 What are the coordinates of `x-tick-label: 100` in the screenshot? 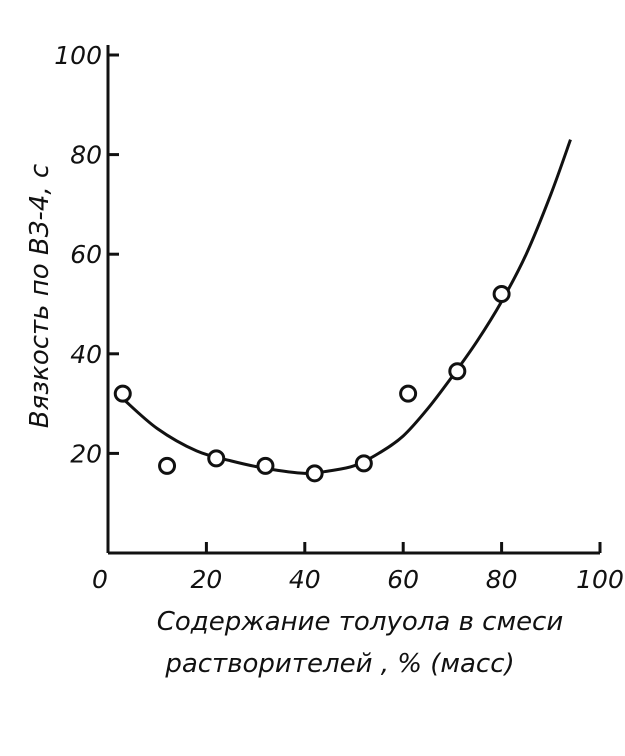 It's located at (600, 579).